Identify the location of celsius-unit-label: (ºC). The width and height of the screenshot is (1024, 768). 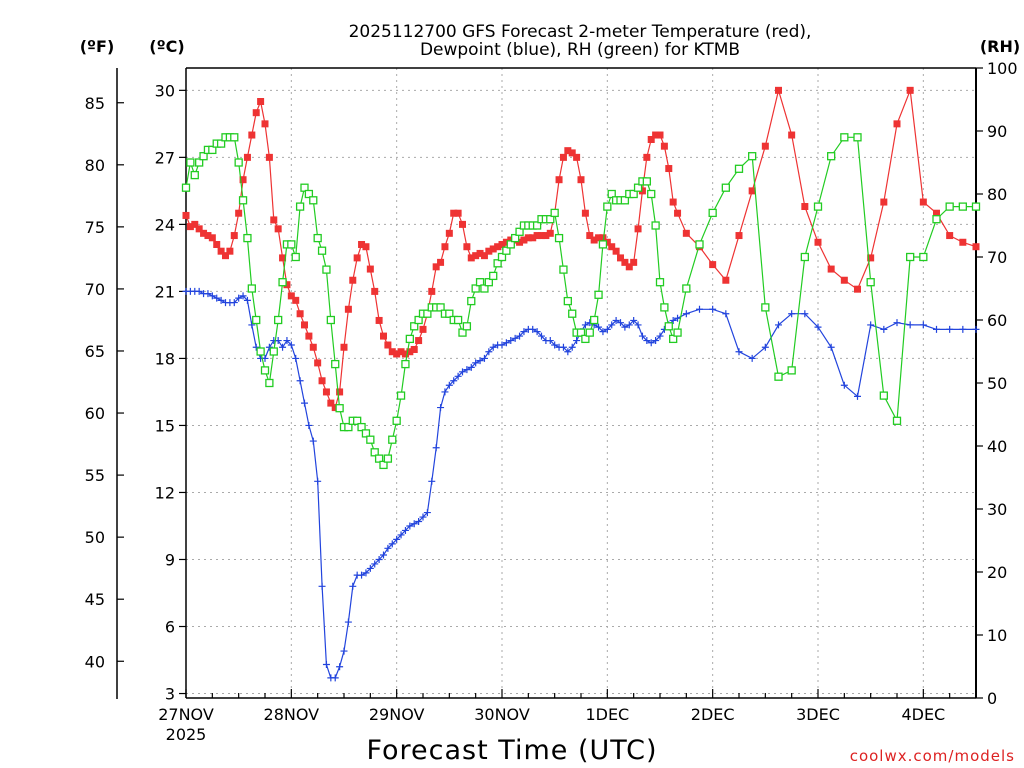
(166, 46).